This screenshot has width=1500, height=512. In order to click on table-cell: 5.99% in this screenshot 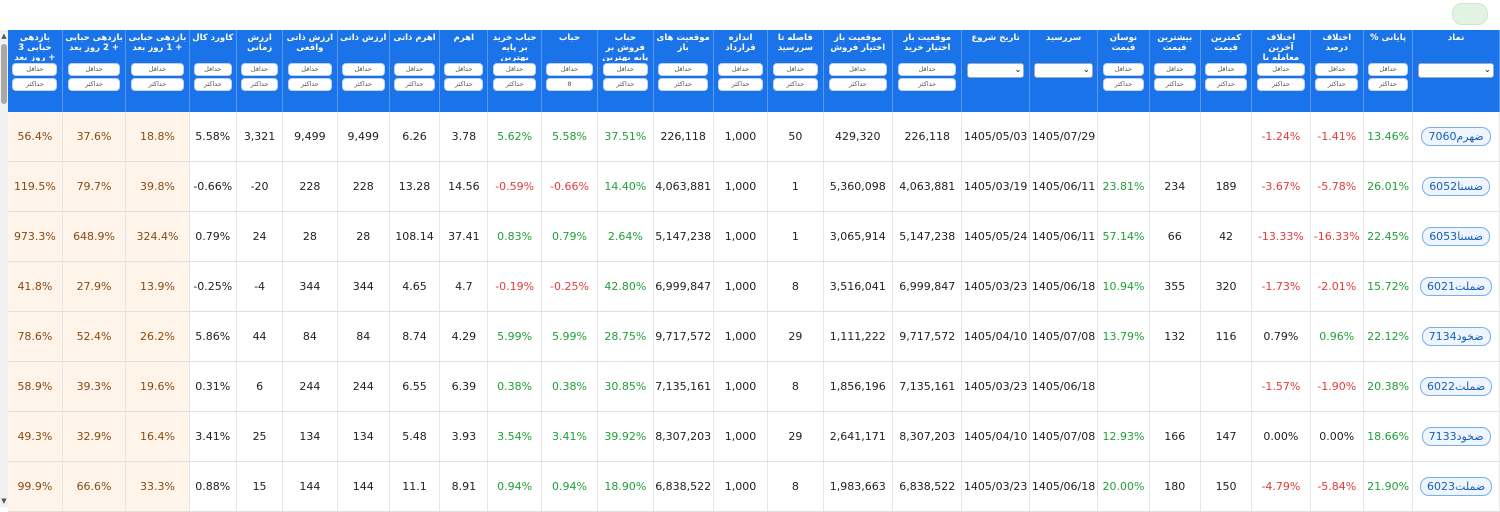, I will do `click(514, 336)`.